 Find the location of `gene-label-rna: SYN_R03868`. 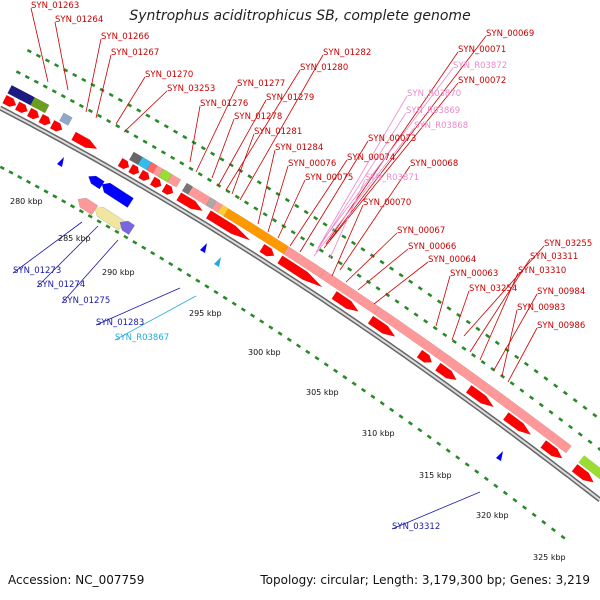

gene-label-rna: SYN_R03868 is located at coordinates (441, 126).